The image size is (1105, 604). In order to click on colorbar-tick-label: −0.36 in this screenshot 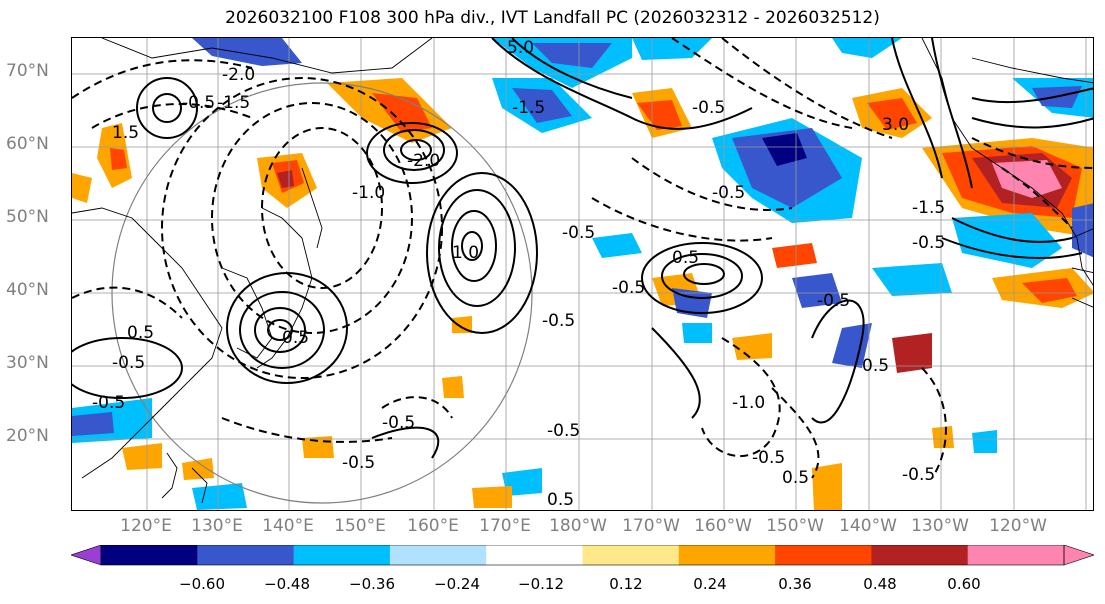, I will do `click(372, 584)`.